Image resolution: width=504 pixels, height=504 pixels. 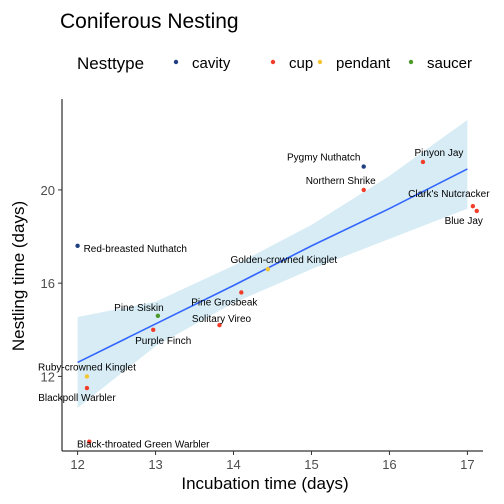 What do you see at coordinates (439, 153) in the screenshot?
I see `label-pinyon-jay: Pinyon Jay` at bounding box center [439, 153].